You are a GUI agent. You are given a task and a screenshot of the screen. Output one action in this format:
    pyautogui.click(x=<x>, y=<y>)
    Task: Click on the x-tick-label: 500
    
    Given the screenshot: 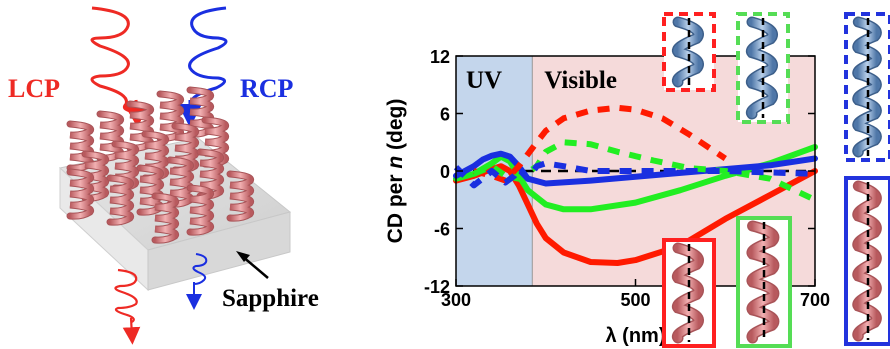 What is the action you would take?
    pyautogui.click(x=635, y=300)
    